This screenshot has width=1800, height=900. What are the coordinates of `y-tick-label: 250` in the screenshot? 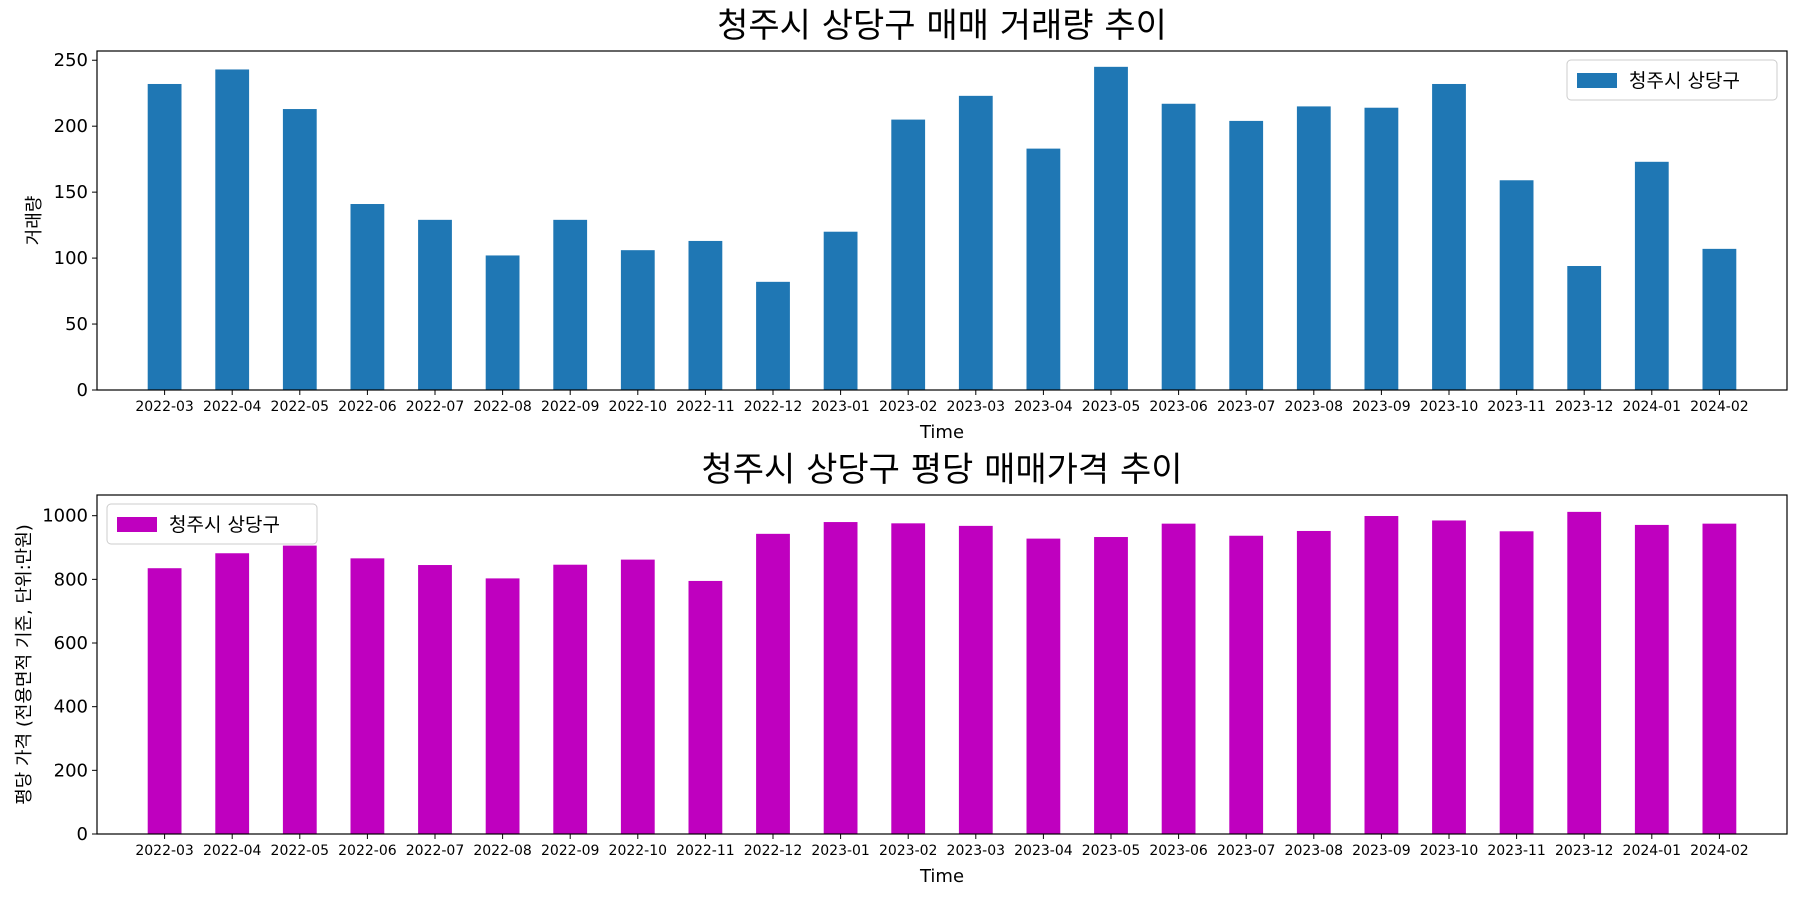 It's located at (71, 60).